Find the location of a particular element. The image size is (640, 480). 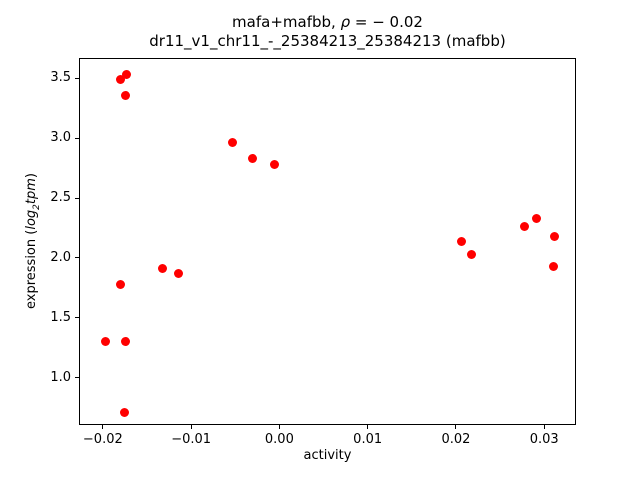

x-tick-label: 0.02 is located at coordinates (456, 439).